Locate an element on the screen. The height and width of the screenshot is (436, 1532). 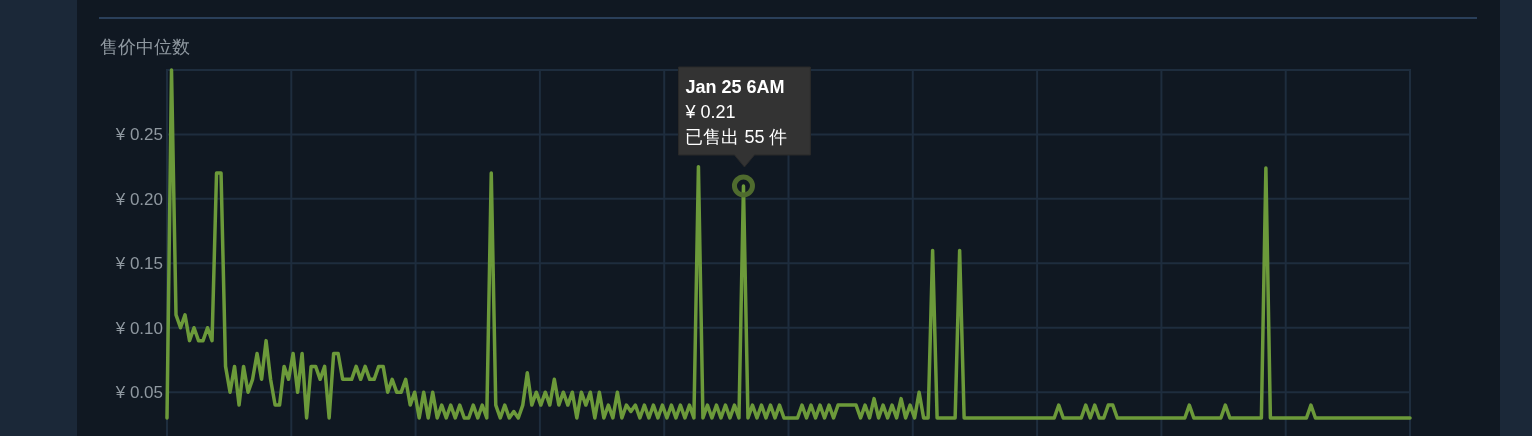
chart-title: 售价中位数 is located at coordinates (145, 47).